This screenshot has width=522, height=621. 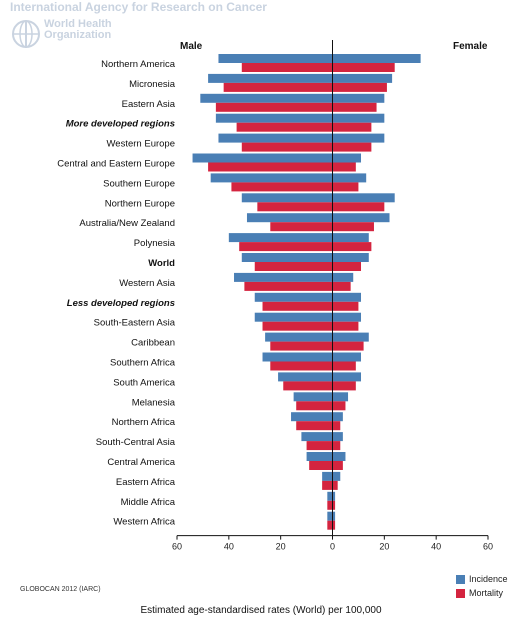 What do you see at coordinates (345, 326) in the screenshot?
I see `bar-mortality-female-south-eastern-asia` at bounding box center [345, 326].